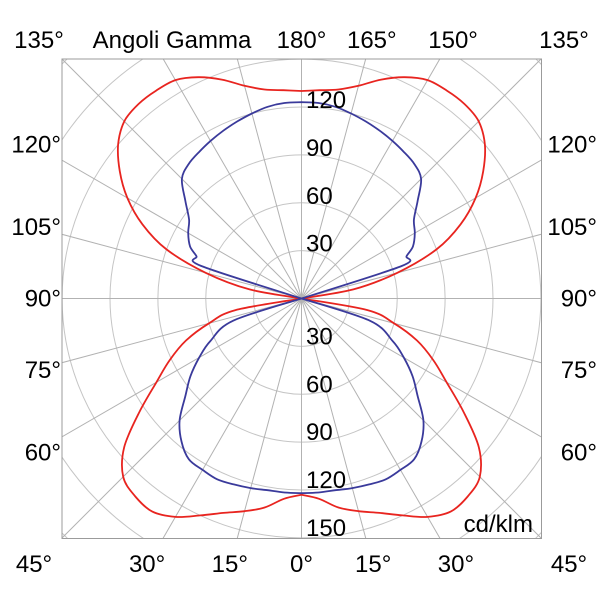 This screenshot has height=600, width=600. What do you see at coordinates (326, 528) in the screenshot?
I see `radial-tick-label-lower: 150` at bounding box center [326, 528].